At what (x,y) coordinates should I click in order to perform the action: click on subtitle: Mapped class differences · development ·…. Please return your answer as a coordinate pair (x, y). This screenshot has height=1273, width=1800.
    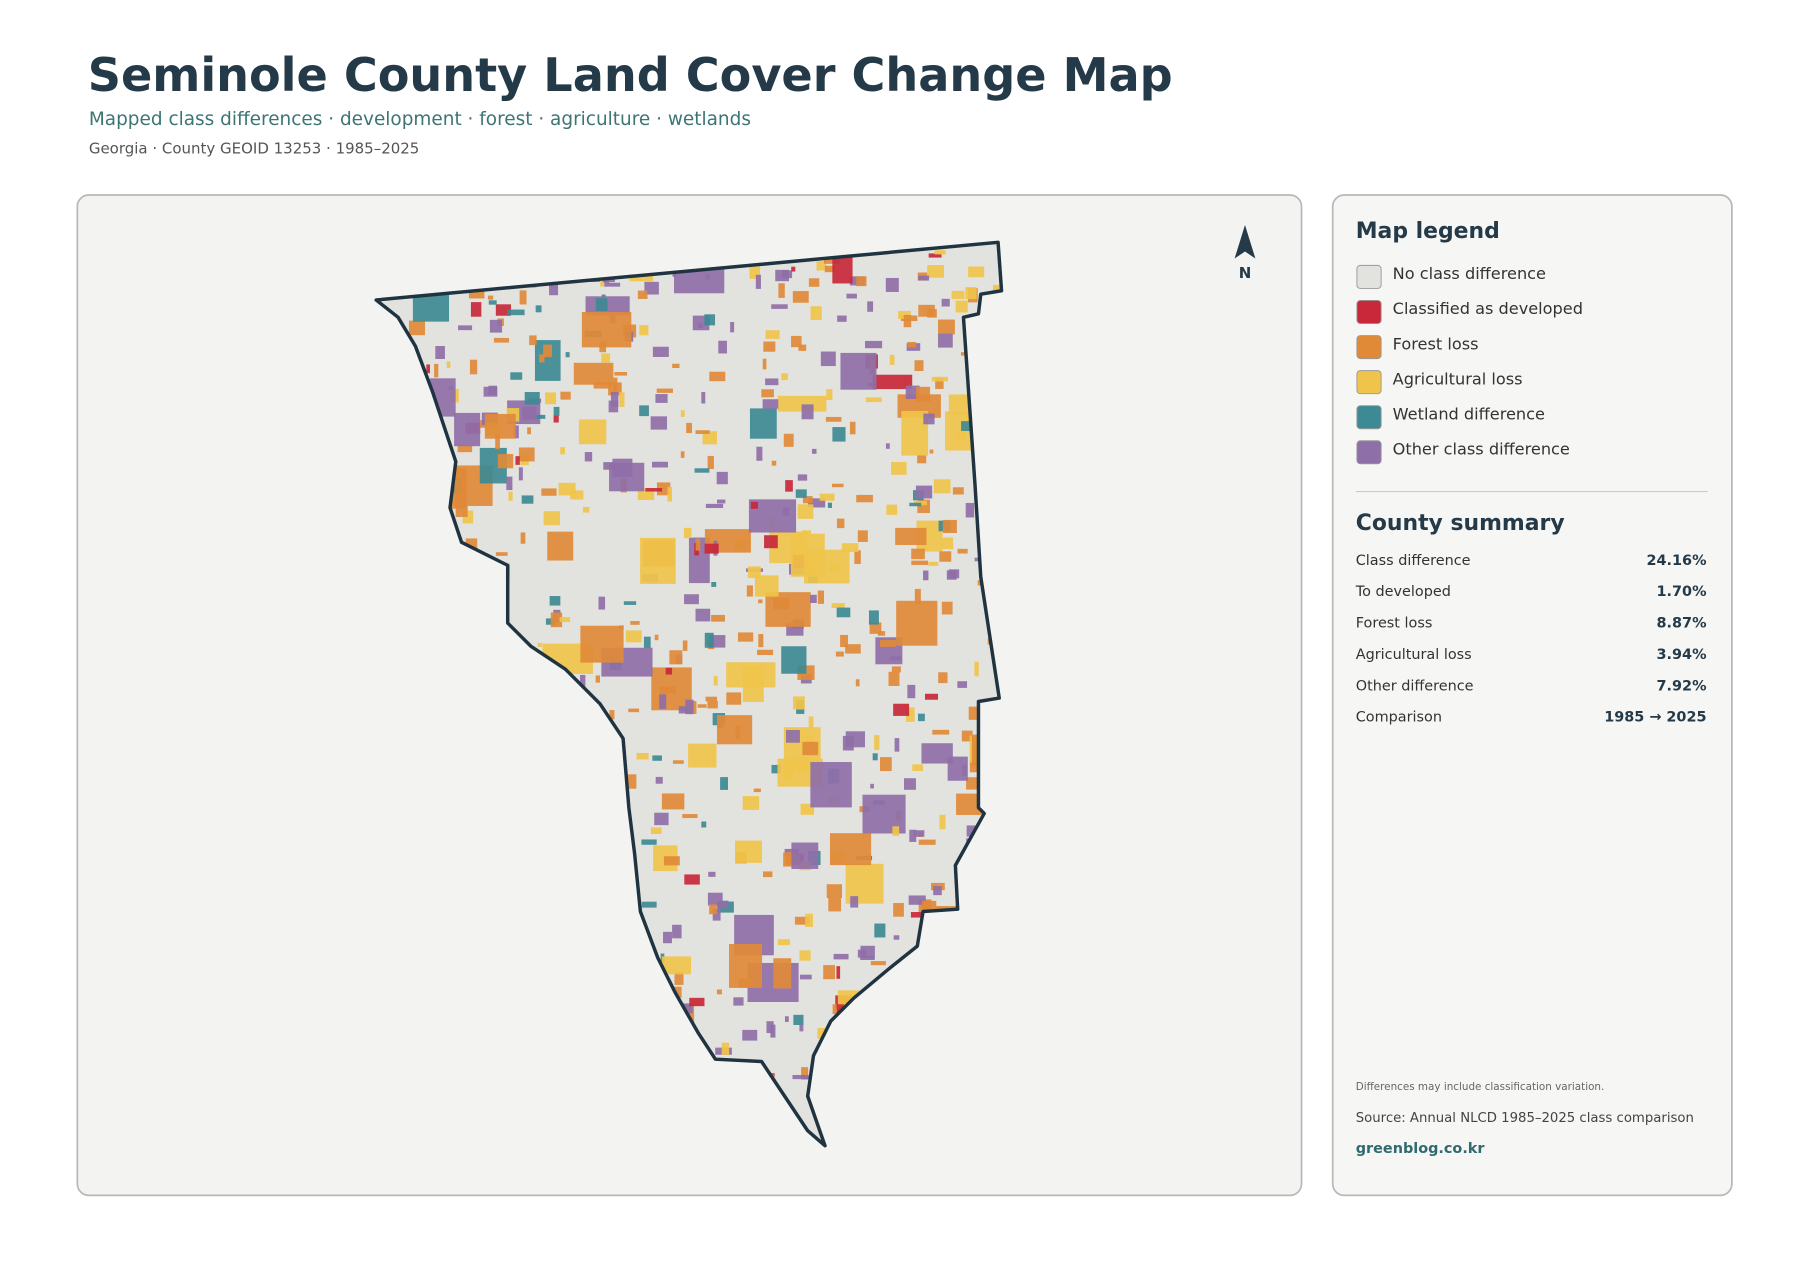
    Looking at the image, I should click on (420, 119).